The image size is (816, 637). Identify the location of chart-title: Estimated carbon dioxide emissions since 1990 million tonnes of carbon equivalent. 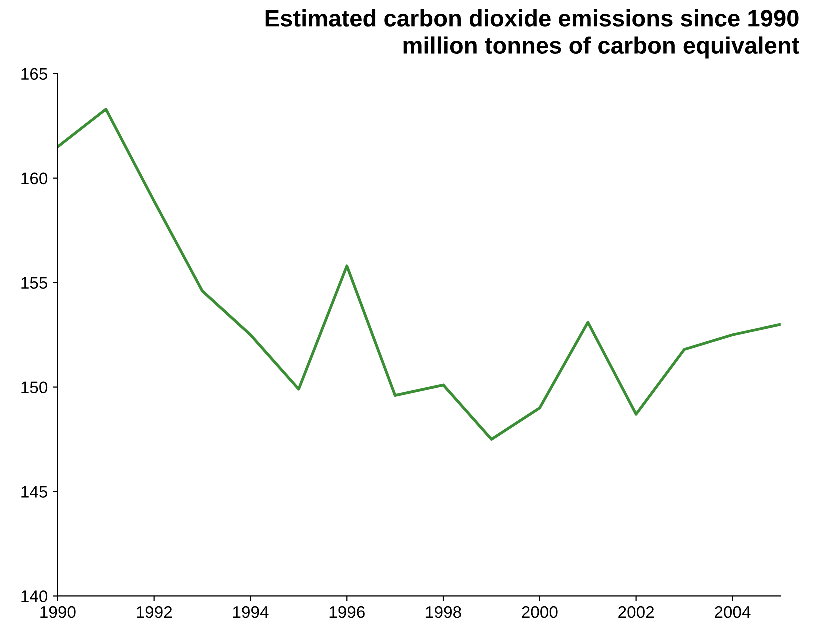
(533, 34).